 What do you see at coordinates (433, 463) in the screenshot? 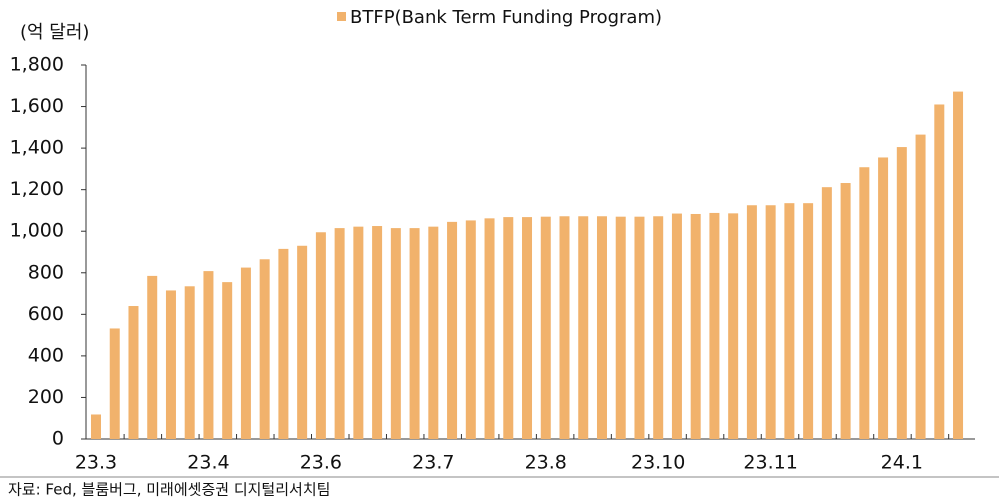
I see `x-tick-label: 23.7` at bounding box center [433, 463].